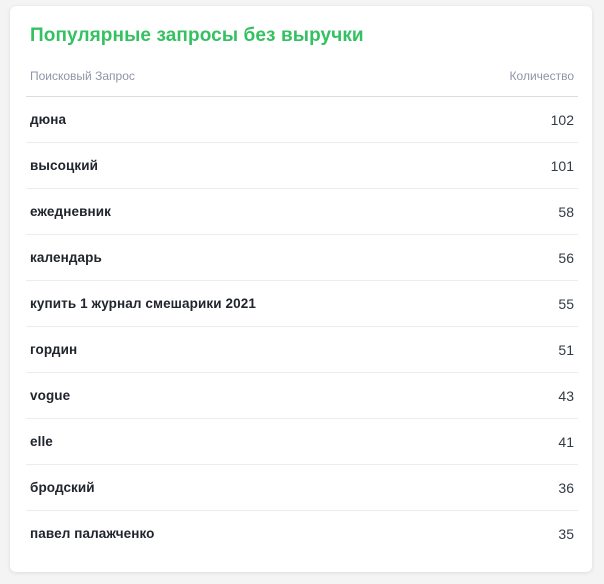  Describe the element at coordinates (302, 304) in the screenshot. I see `table-row: купить 1 журнал смешарики 2021 55` at that location.